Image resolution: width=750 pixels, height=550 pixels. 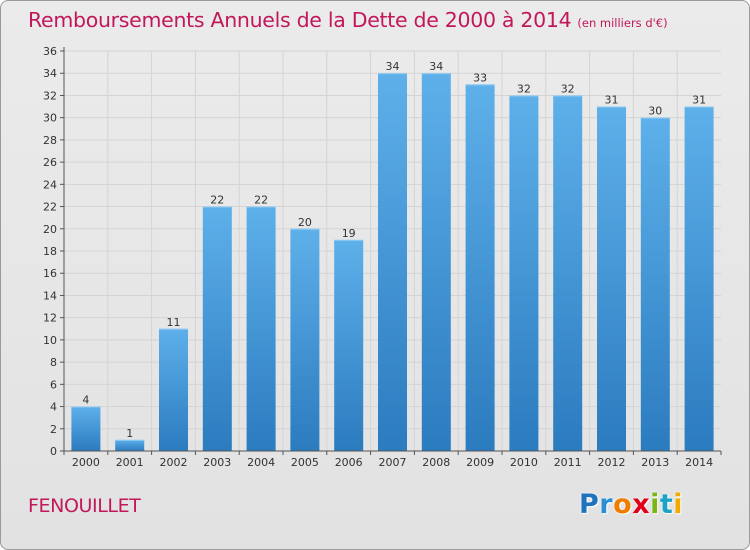 I want to click on bar-2013, so click(x=655, y=284).